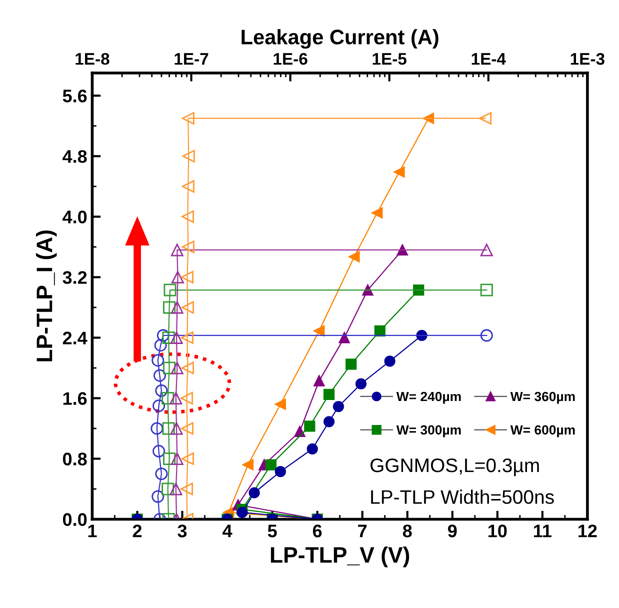  What do you see at coordinates (587, 59) in the screenshot?
I see `x2-tick-label: 1E-3` at bounding box center [587, 59].